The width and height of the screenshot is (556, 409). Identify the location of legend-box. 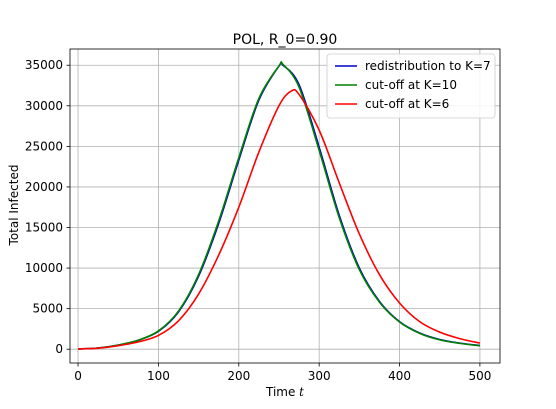
(411, 86).